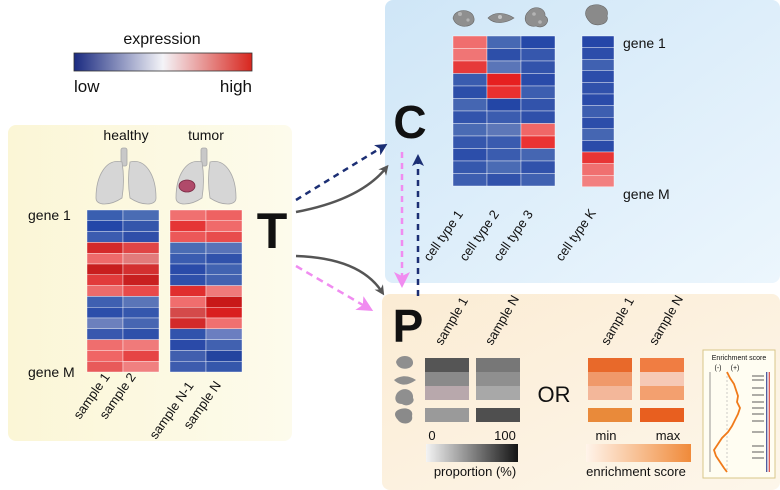 This screenshot has width=780, height=490. I want to click on t-gene-first-label: gene 1, so click(49, 215).